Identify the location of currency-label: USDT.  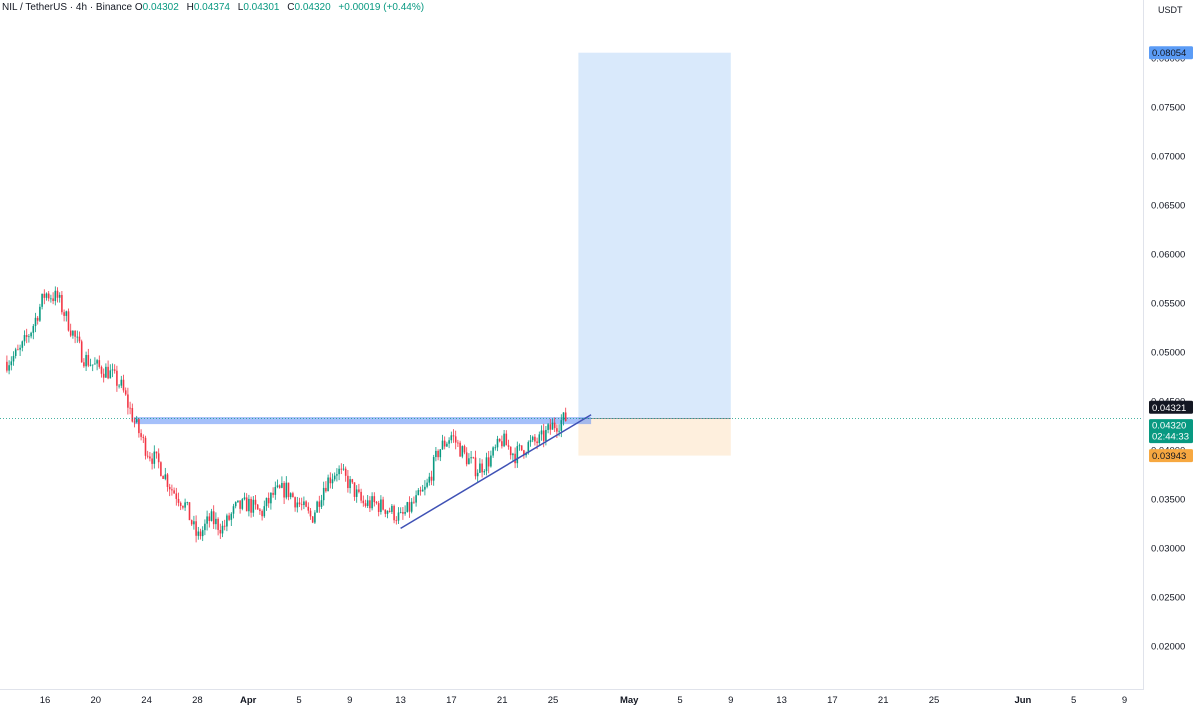
(1170, 10).